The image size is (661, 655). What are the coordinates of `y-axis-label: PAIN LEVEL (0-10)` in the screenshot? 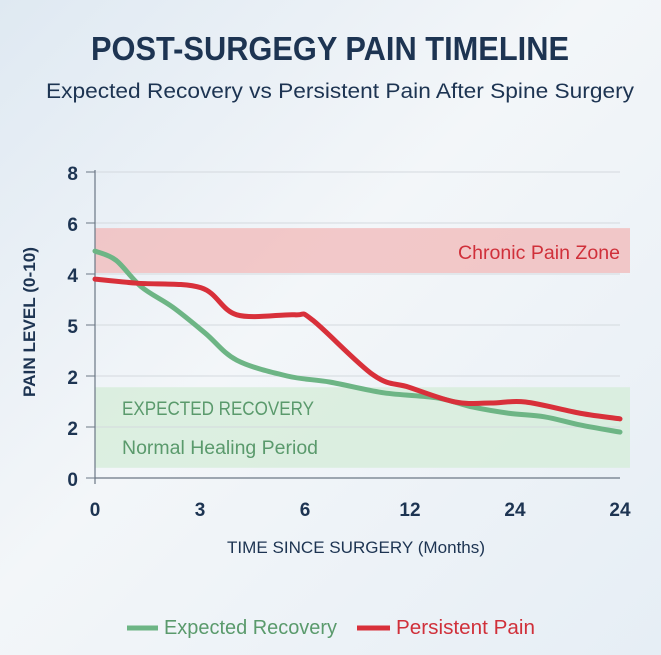 It's located at (29, 322).